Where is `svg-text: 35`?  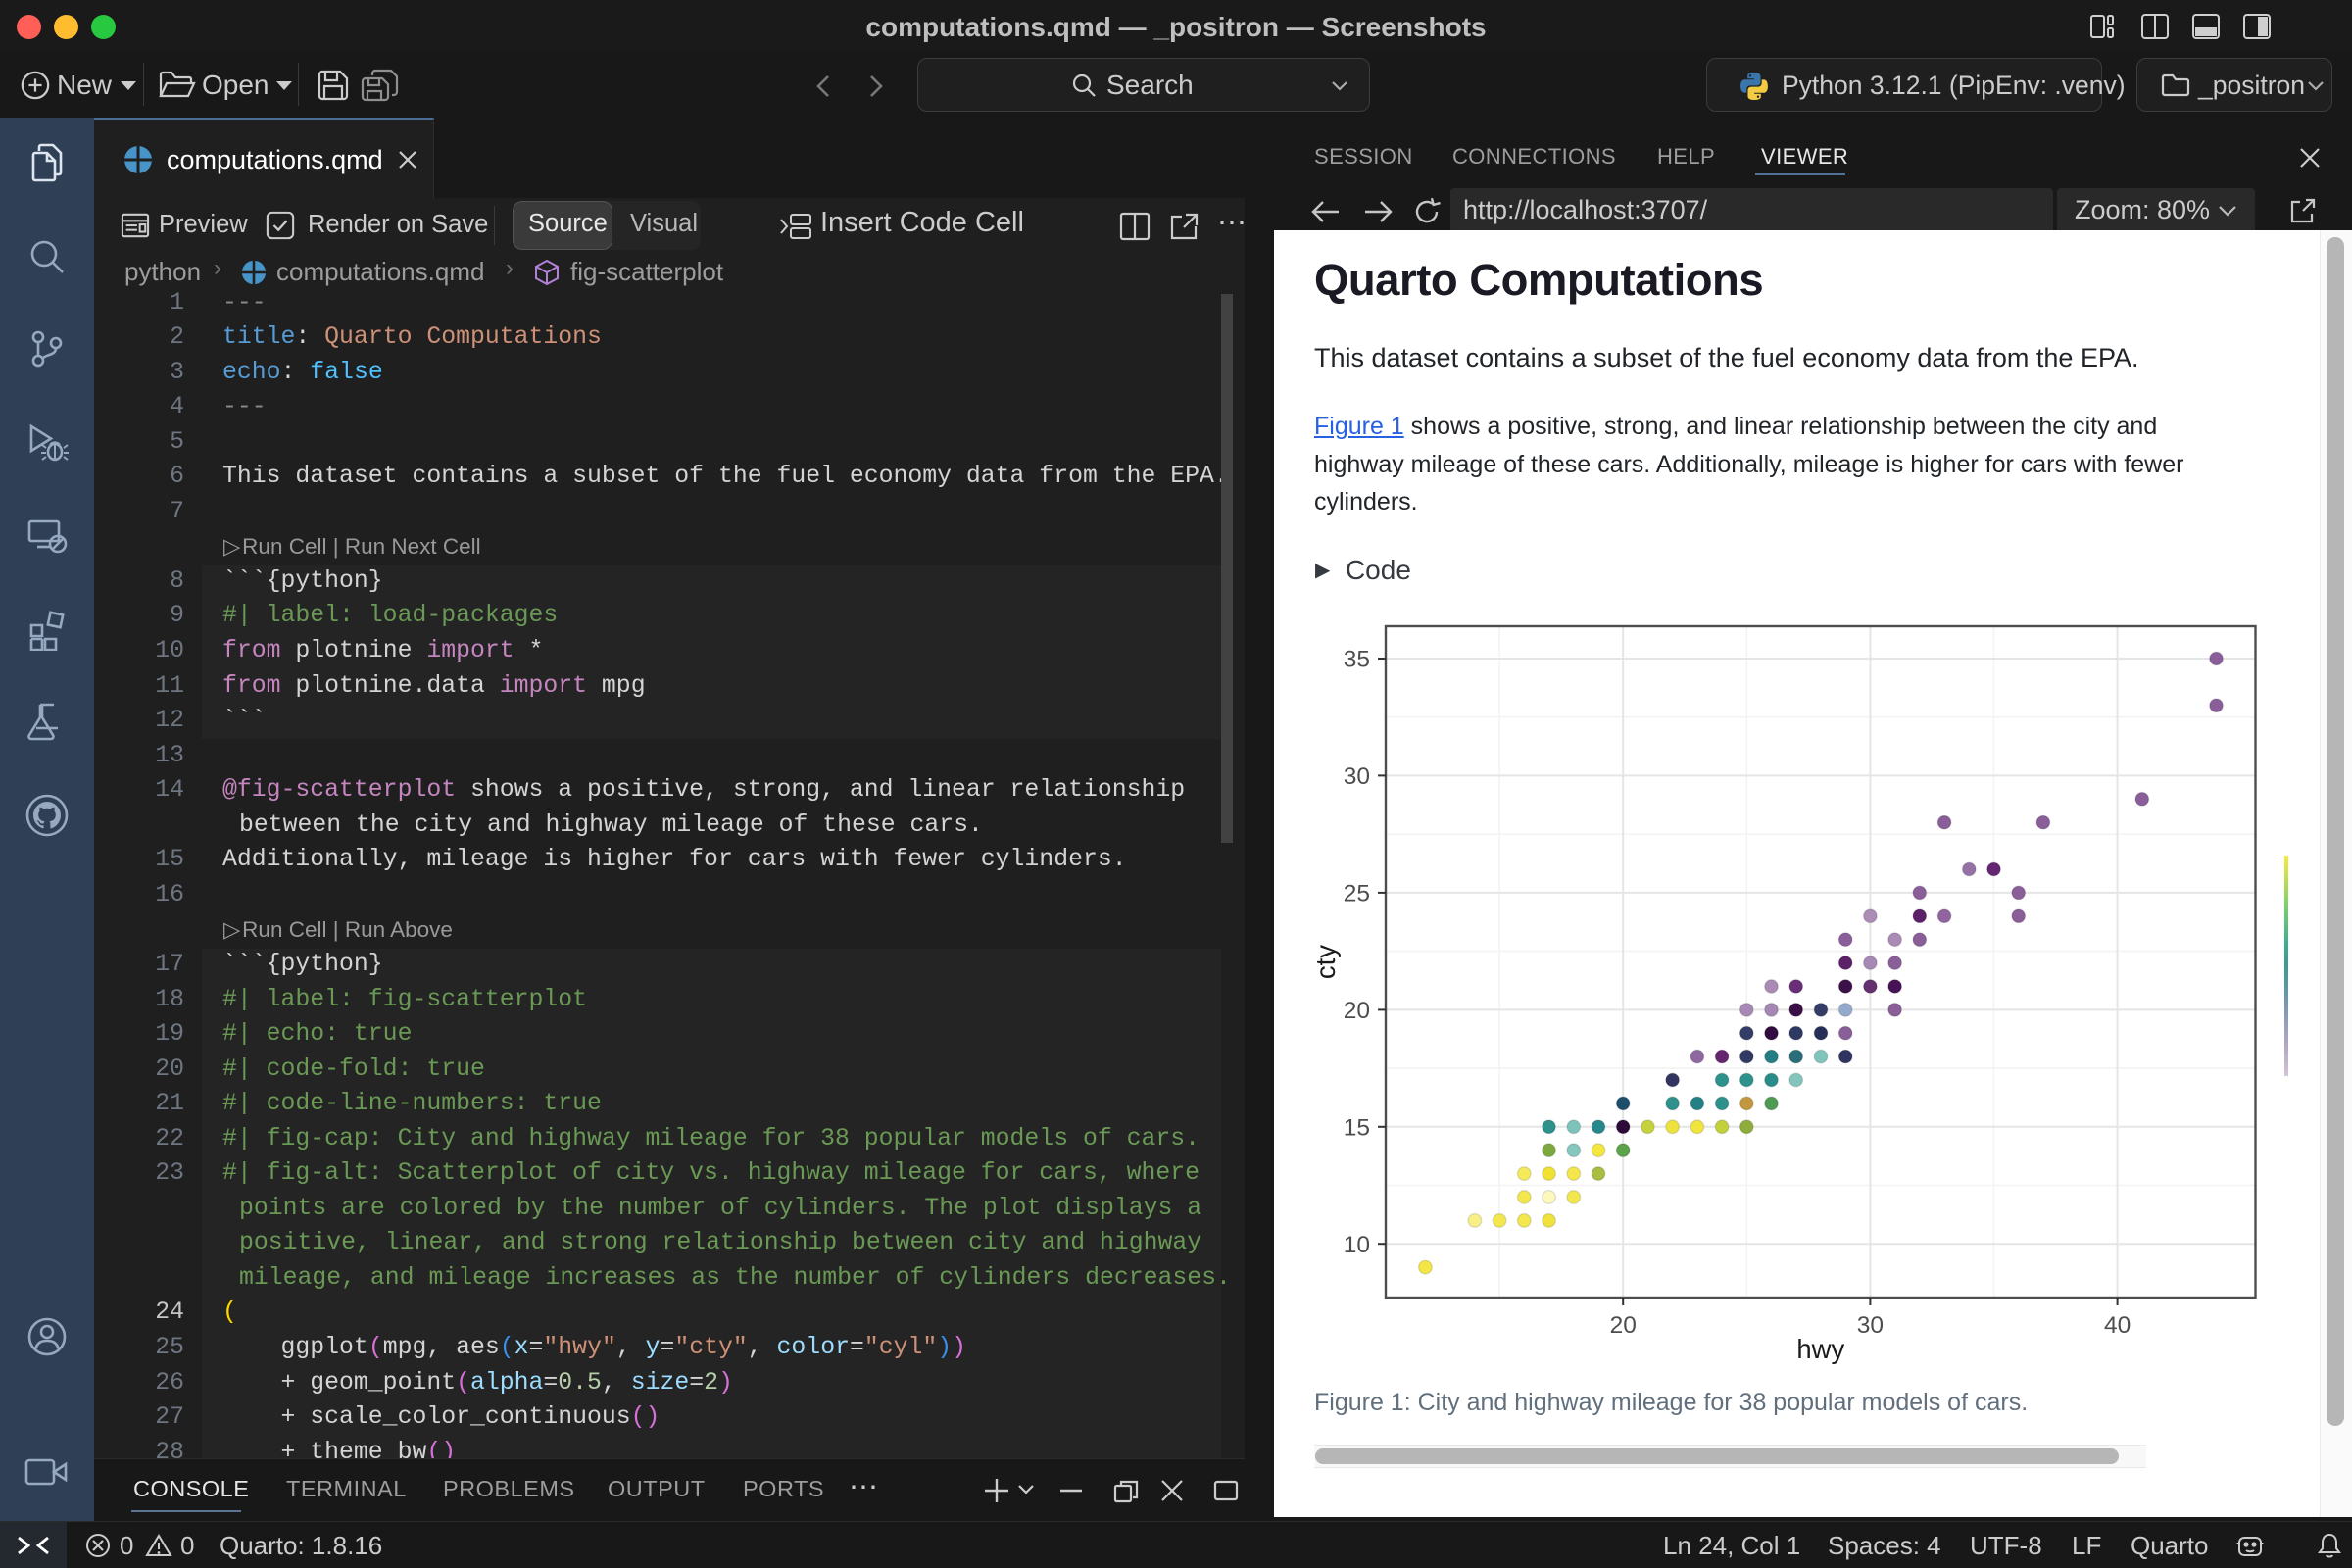 svg-text: 35 is located at coordinates (1357, 660).